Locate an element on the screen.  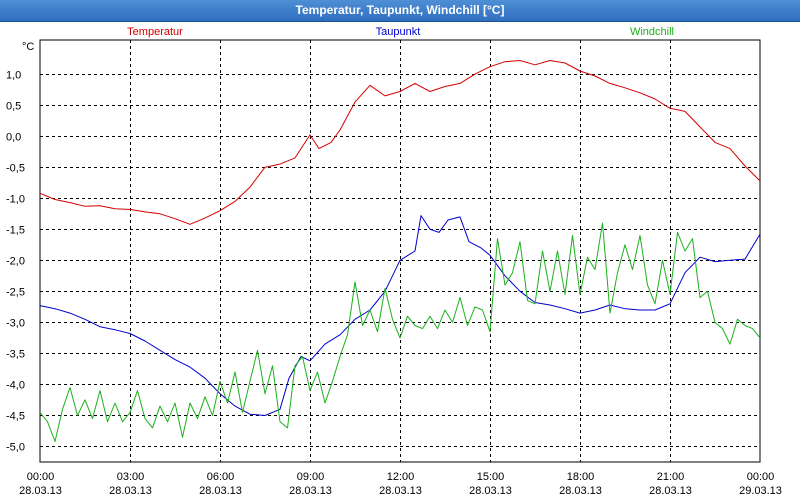
y-tick-label: -4,5 is located at coordinates (15, 417).